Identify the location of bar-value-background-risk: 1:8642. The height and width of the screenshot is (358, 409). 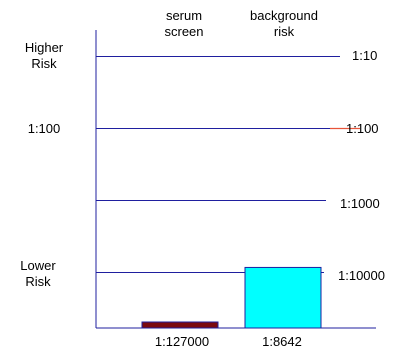
(282, 341).